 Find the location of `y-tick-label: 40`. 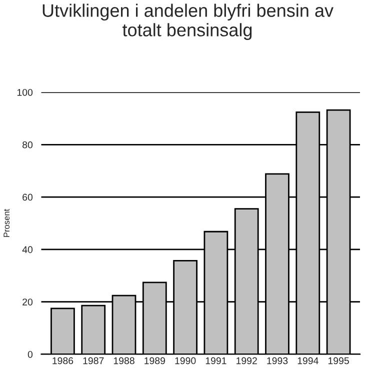

y-tick-label: 40 is located at coordinates (27, 250).